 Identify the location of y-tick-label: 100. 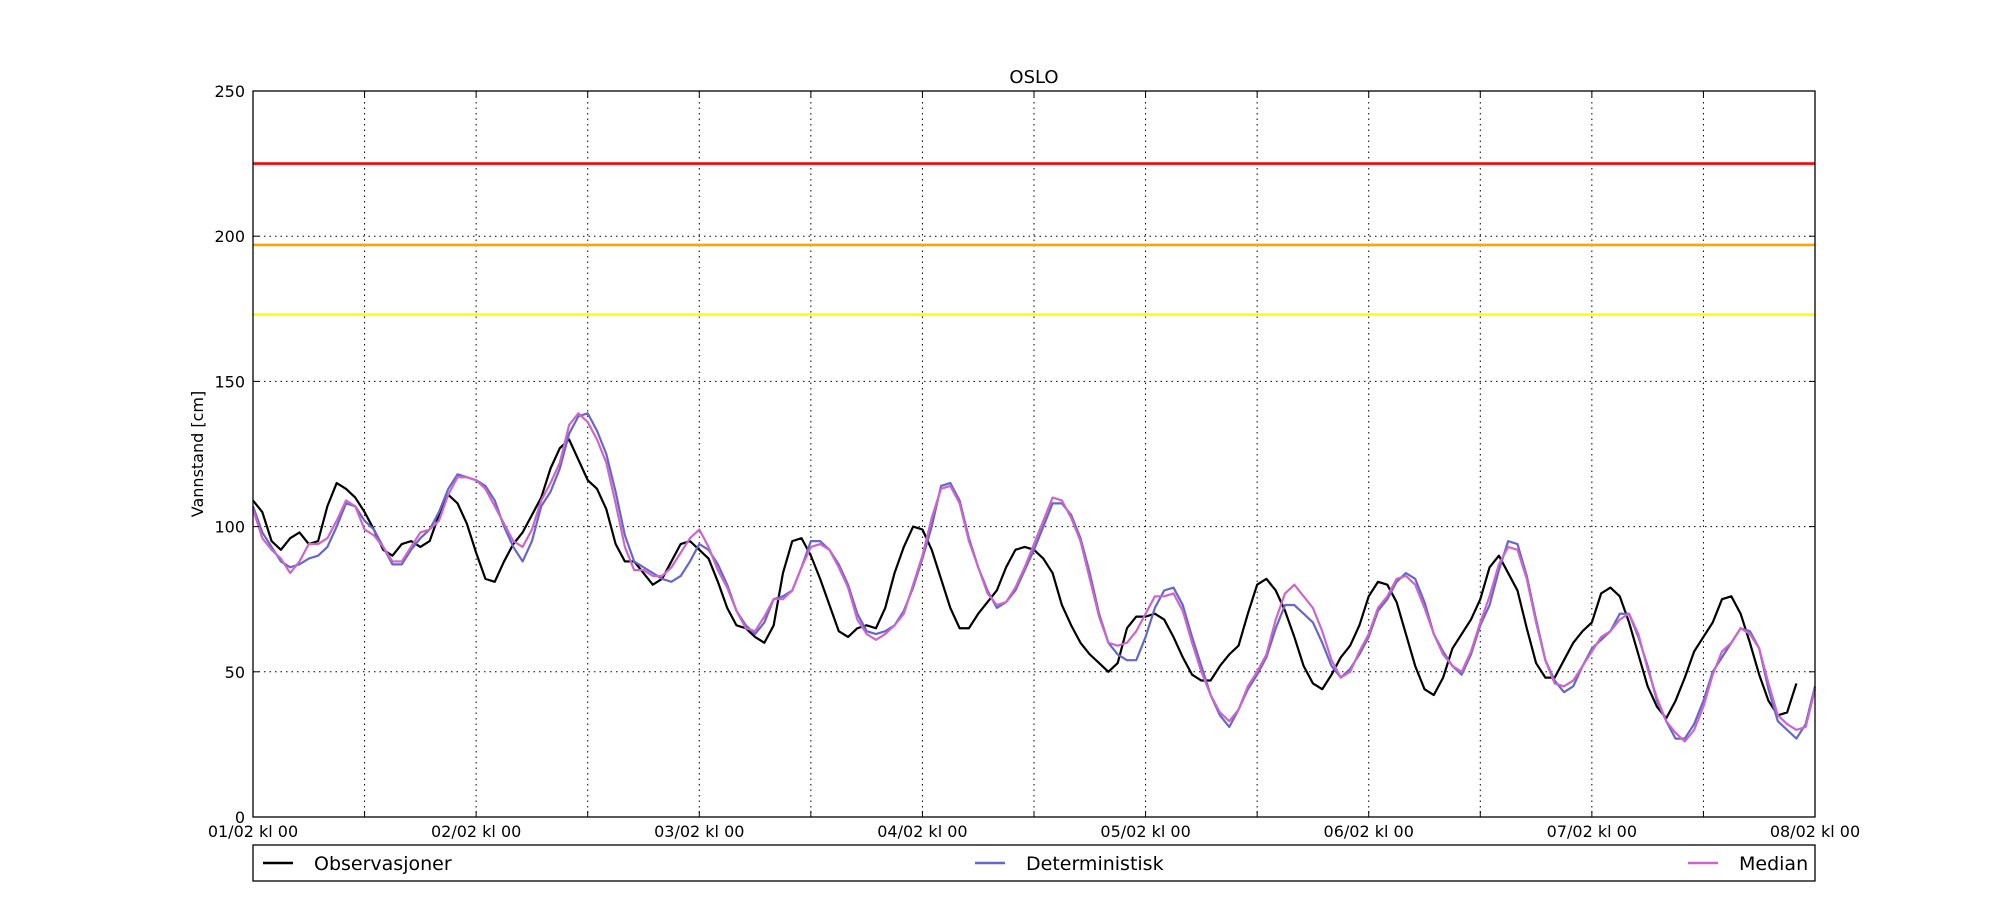
(229, 527).